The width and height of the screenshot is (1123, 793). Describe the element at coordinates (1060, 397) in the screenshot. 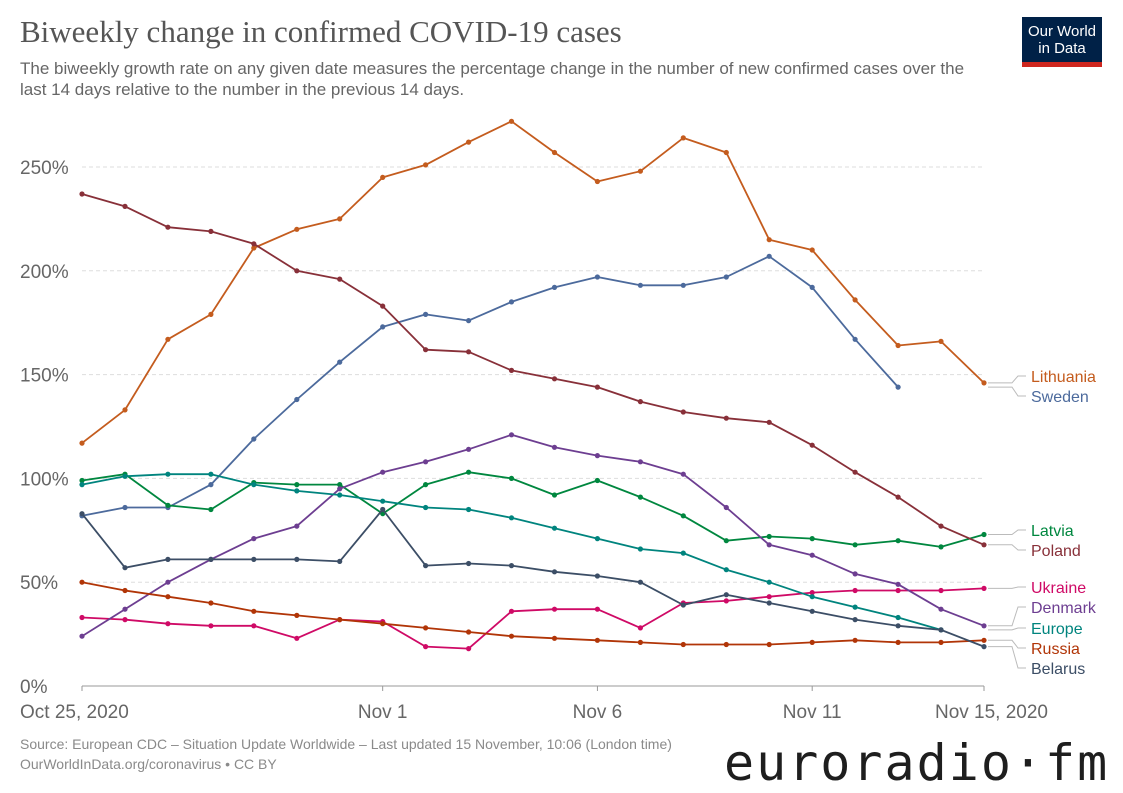

I see `legend-label-sweden: Sweden` at that location.